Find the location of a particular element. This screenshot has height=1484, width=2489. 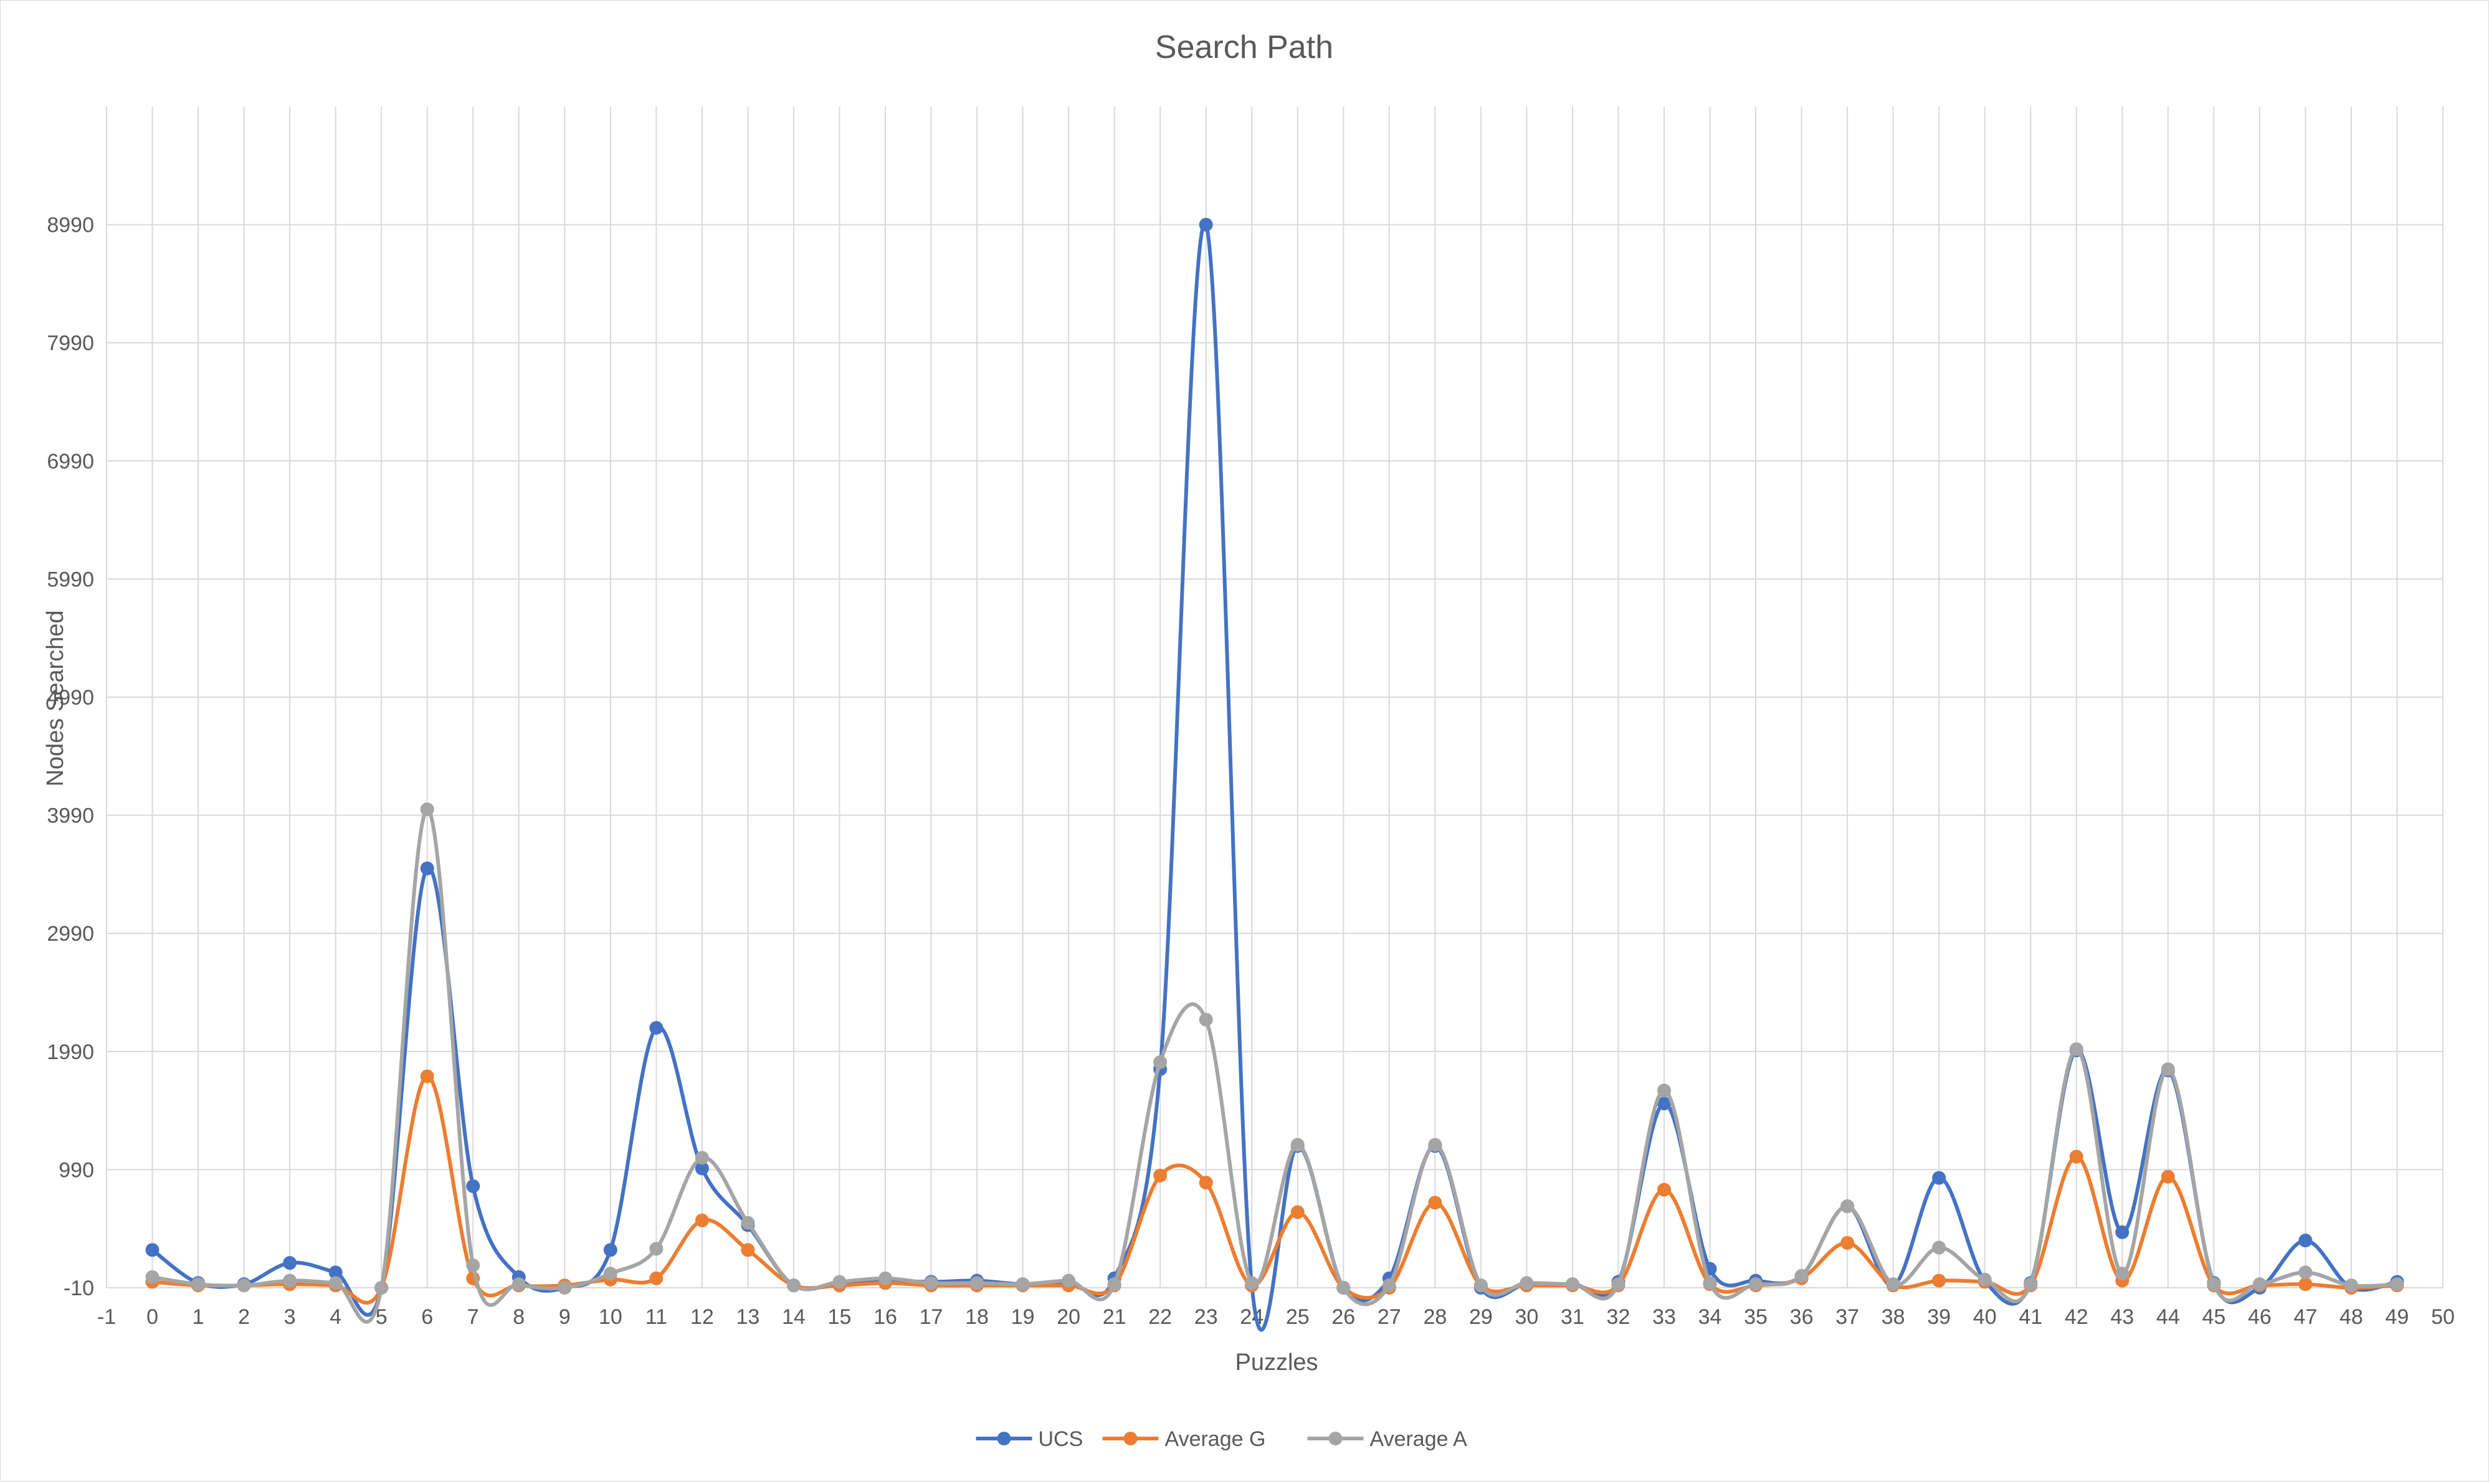

x-tick-label: 43 is located at coordinates (2122, 1317).